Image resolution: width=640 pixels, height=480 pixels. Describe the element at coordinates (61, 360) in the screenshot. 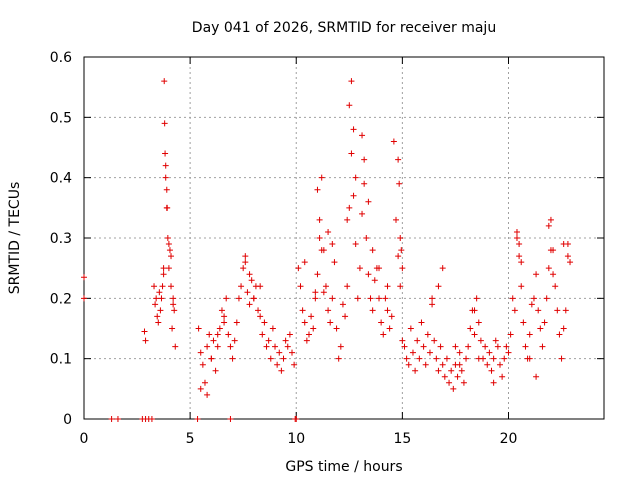

I see `y-tick-label: 0.1` at that location.